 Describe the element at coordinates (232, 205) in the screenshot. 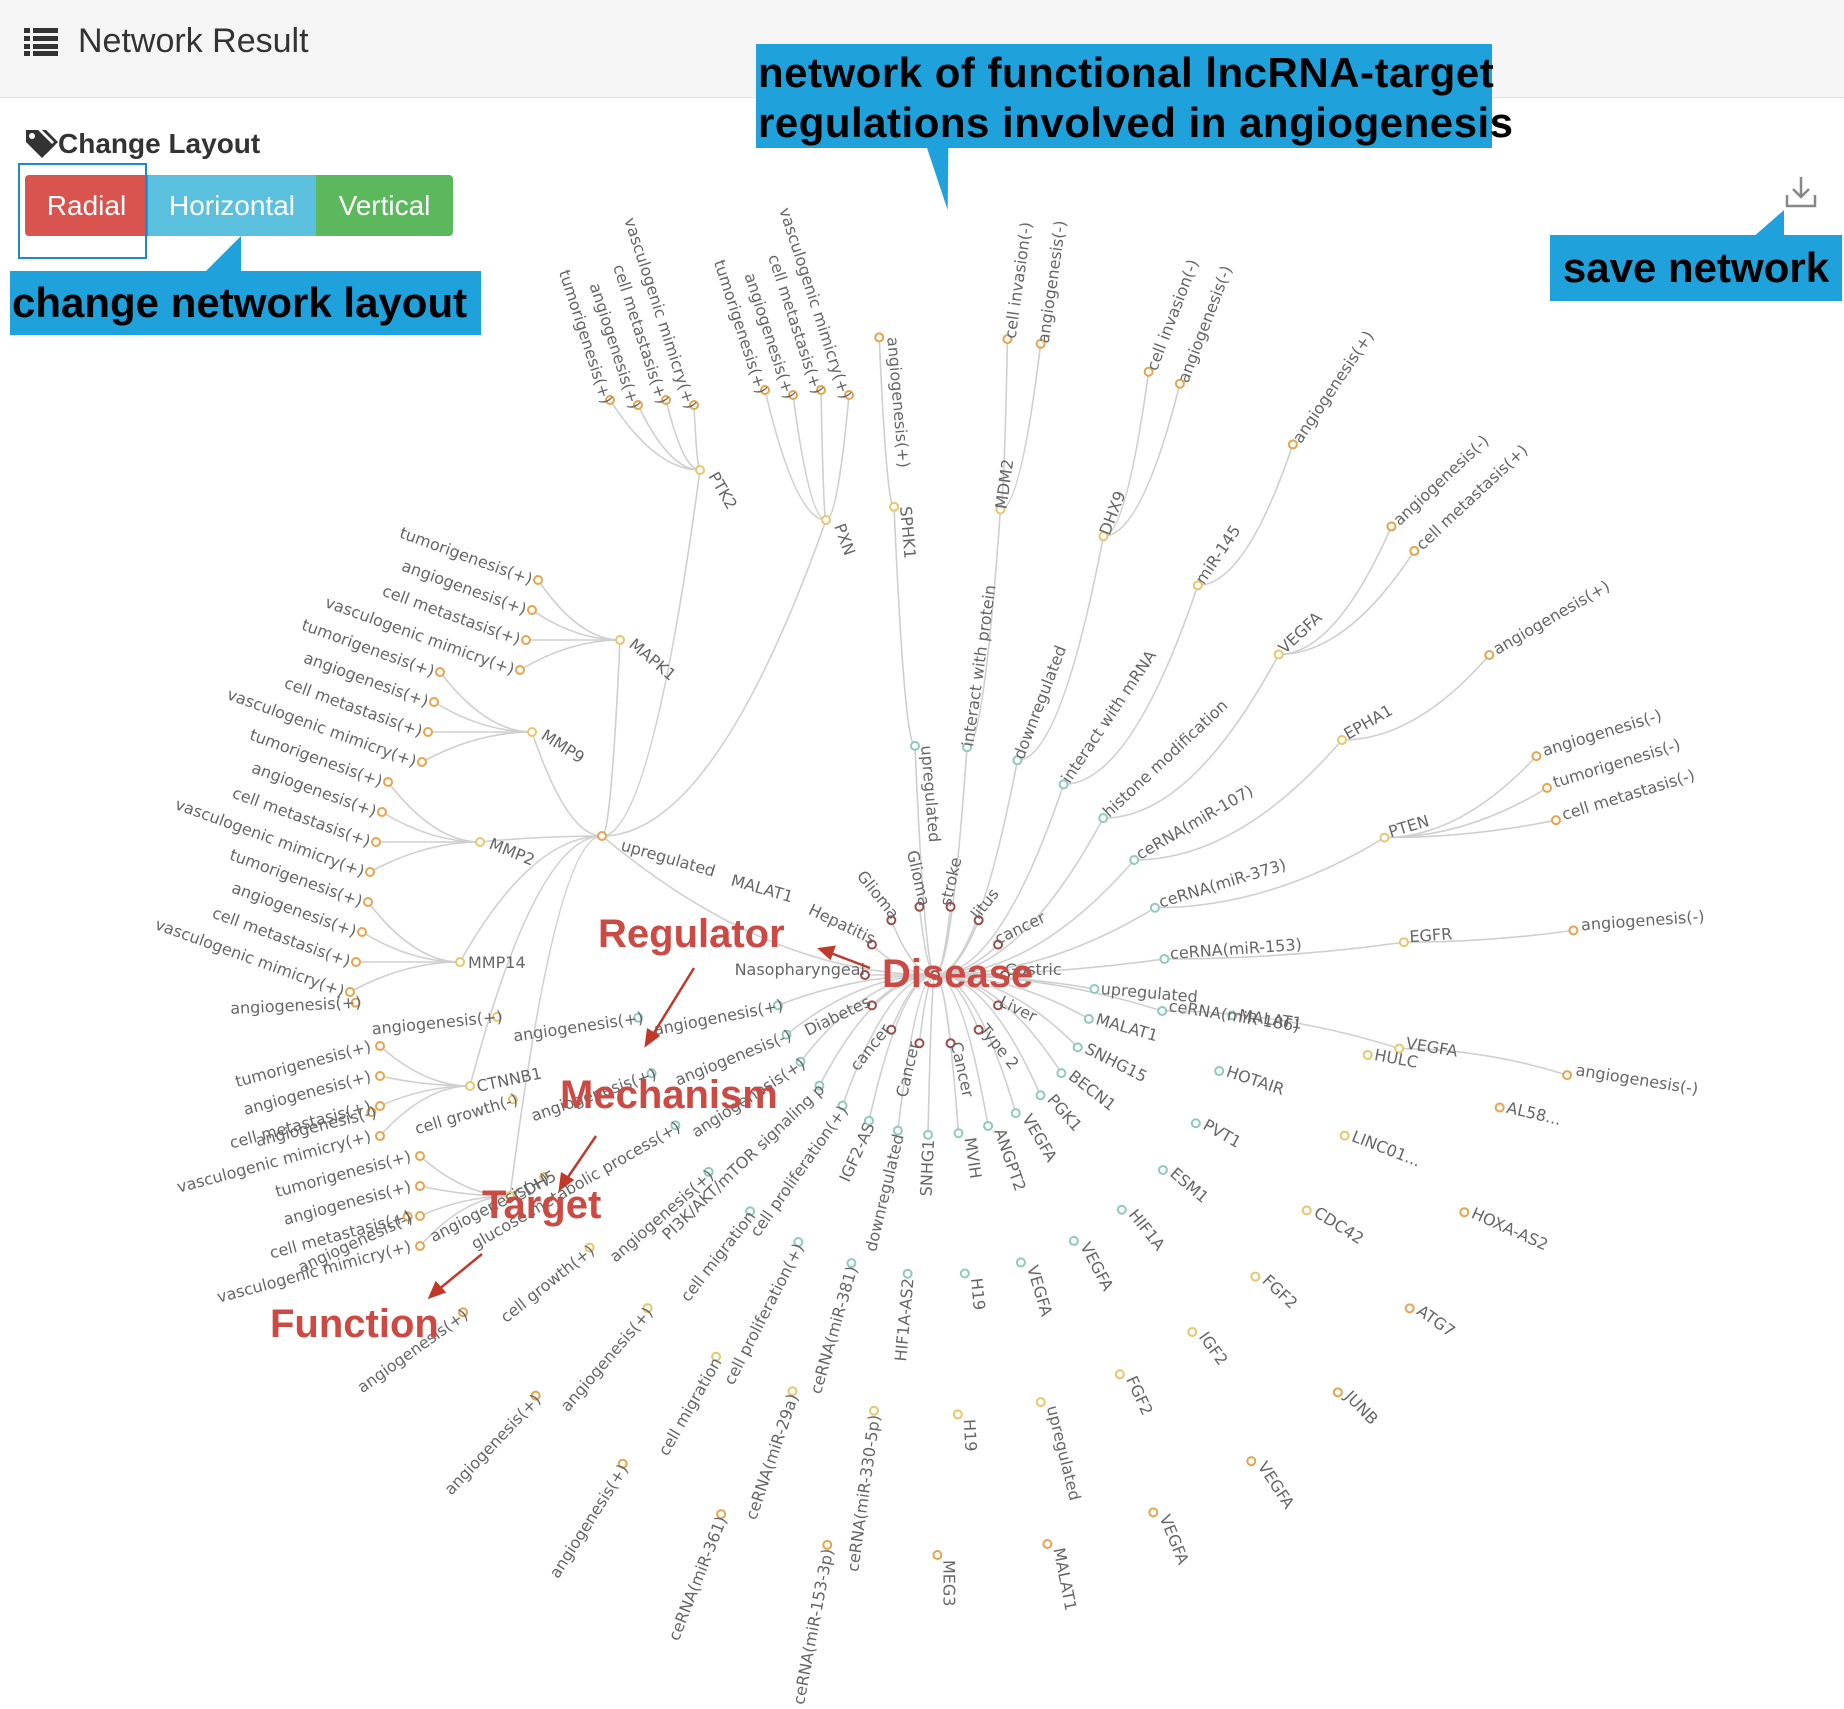

I see `horizontal-layout-button: Horizontal` at that location.